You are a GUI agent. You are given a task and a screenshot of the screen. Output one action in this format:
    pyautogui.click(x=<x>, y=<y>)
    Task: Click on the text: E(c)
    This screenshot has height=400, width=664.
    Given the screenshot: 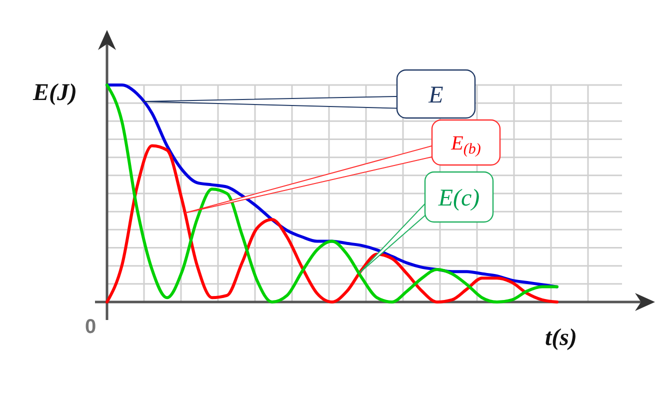 What is the action you would take?
    pyautogui.click(x=458, y=198)
    